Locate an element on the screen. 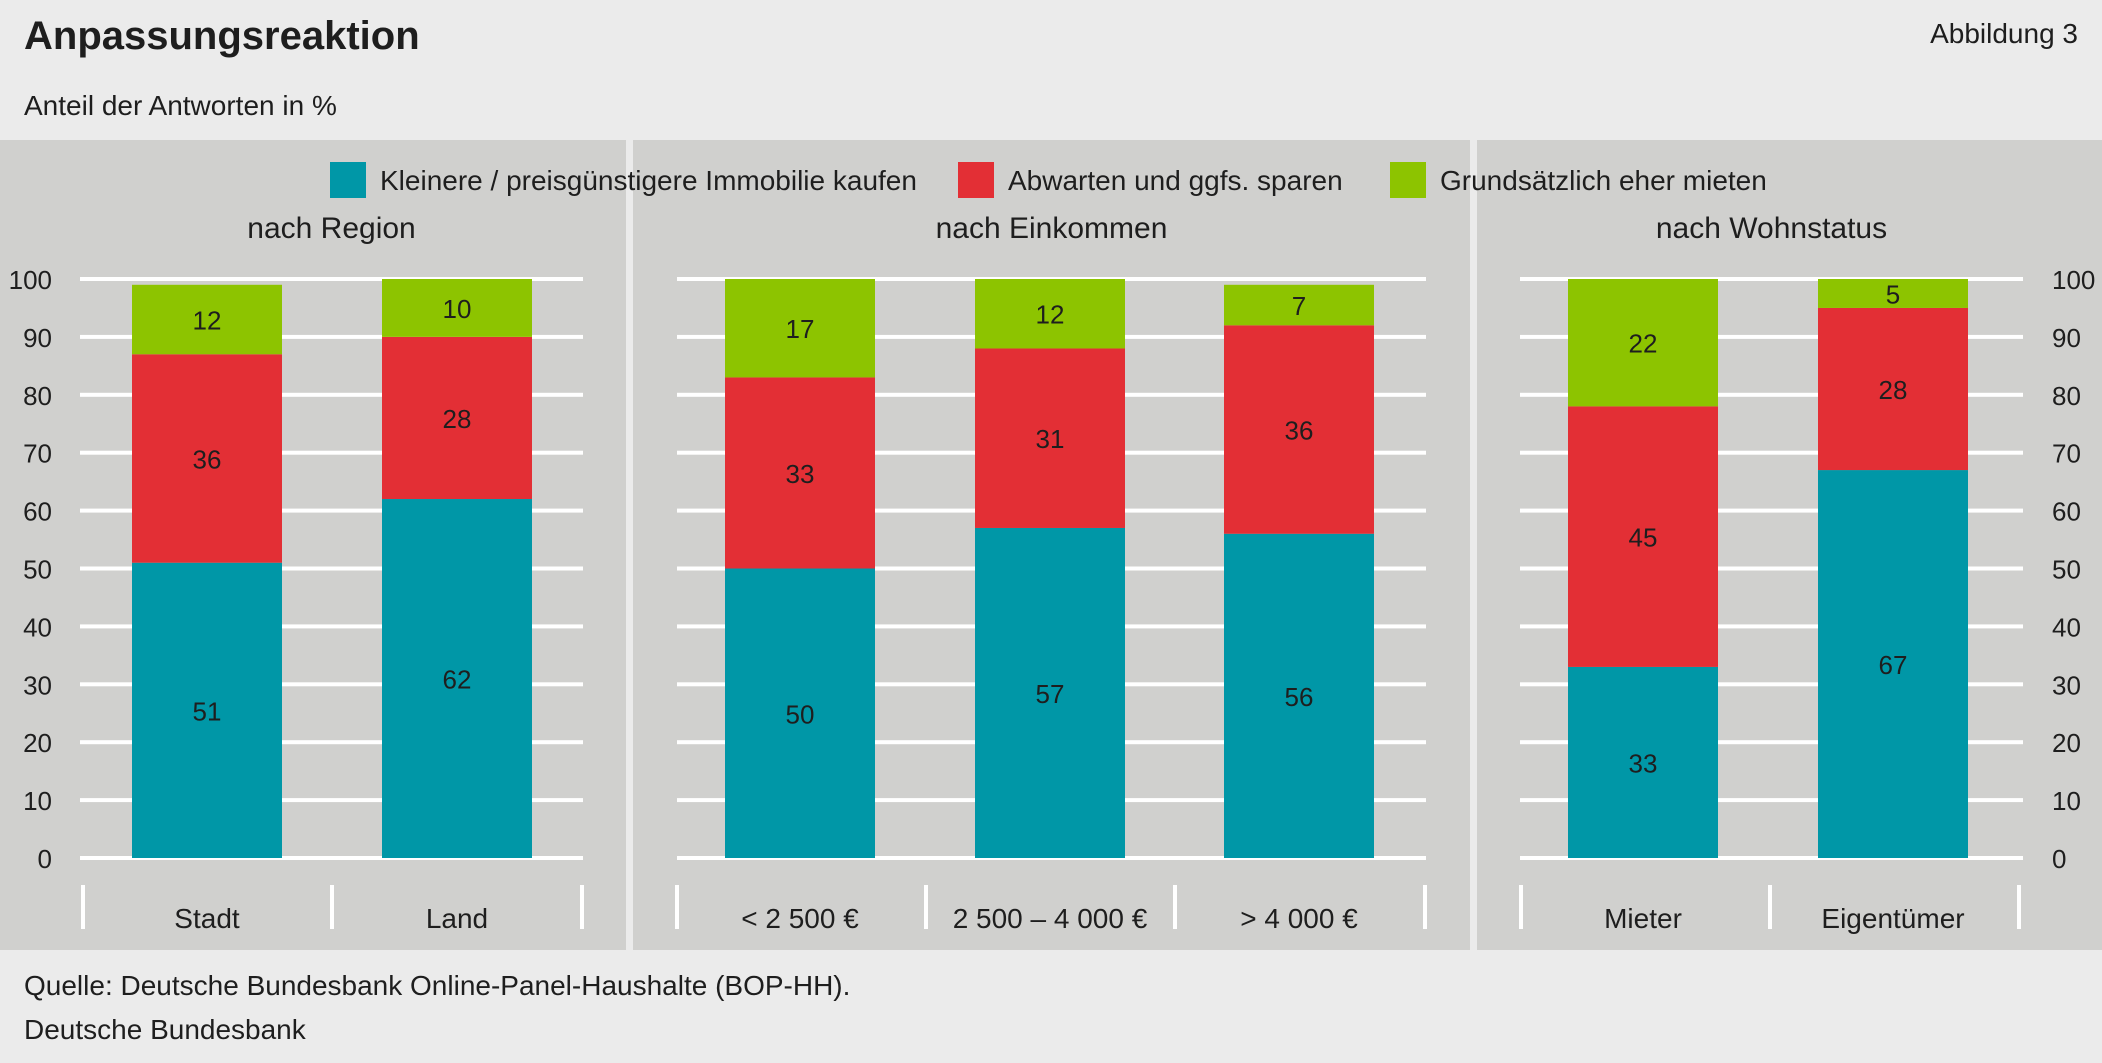  figure-title: Anpassungsreaktion is located at coordinates (222, 36).